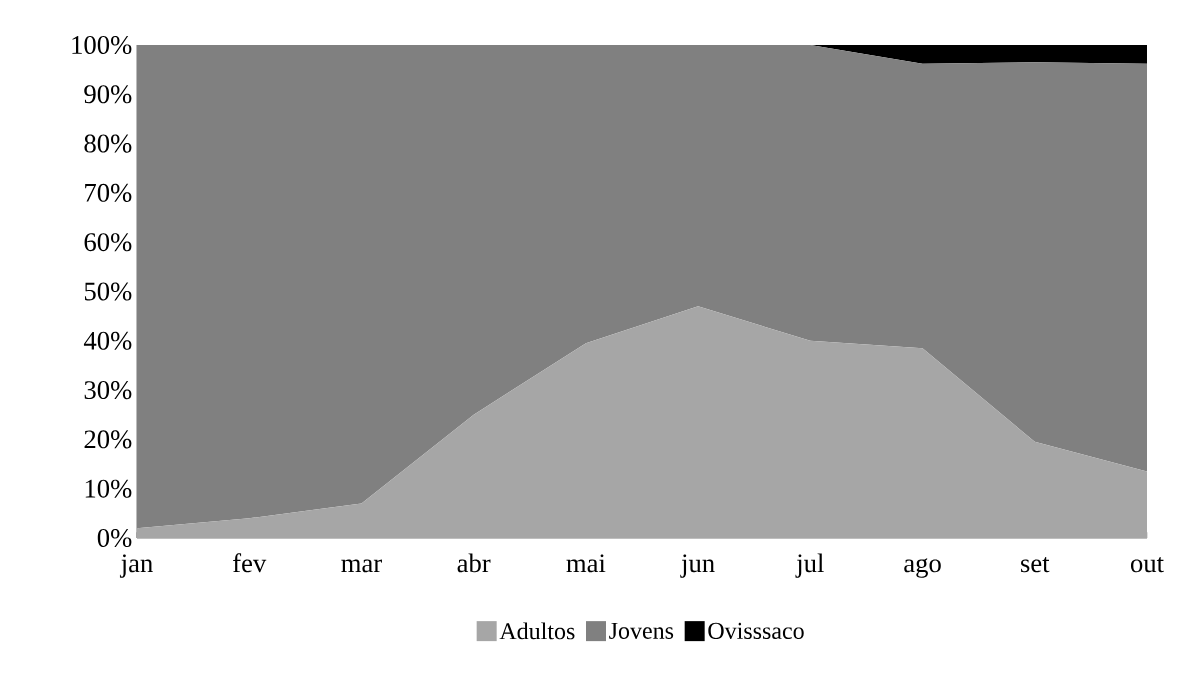 The width and height of the screenshot is (1193, 680). I want to click on x-tick-label: ago, so click(922, 568).